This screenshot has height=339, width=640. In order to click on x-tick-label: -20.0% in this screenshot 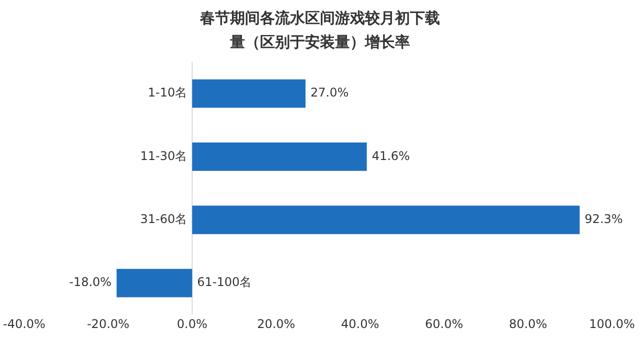, I will do `click(108, 323)`.